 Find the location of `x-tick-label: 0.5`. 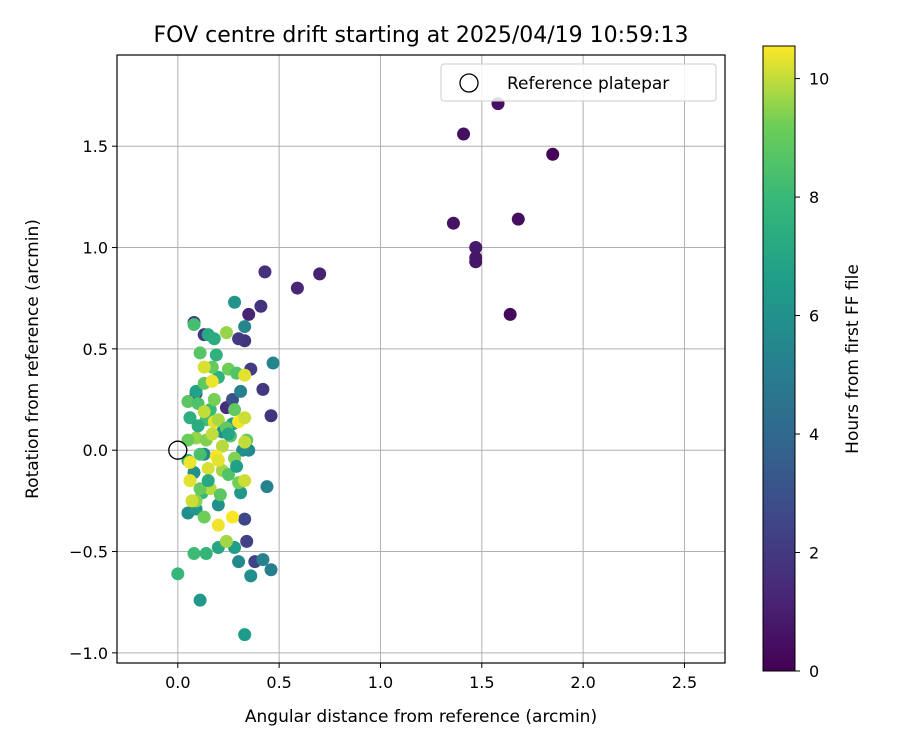

x-tick-label: 0.5 is located at coordinates (278, 682).